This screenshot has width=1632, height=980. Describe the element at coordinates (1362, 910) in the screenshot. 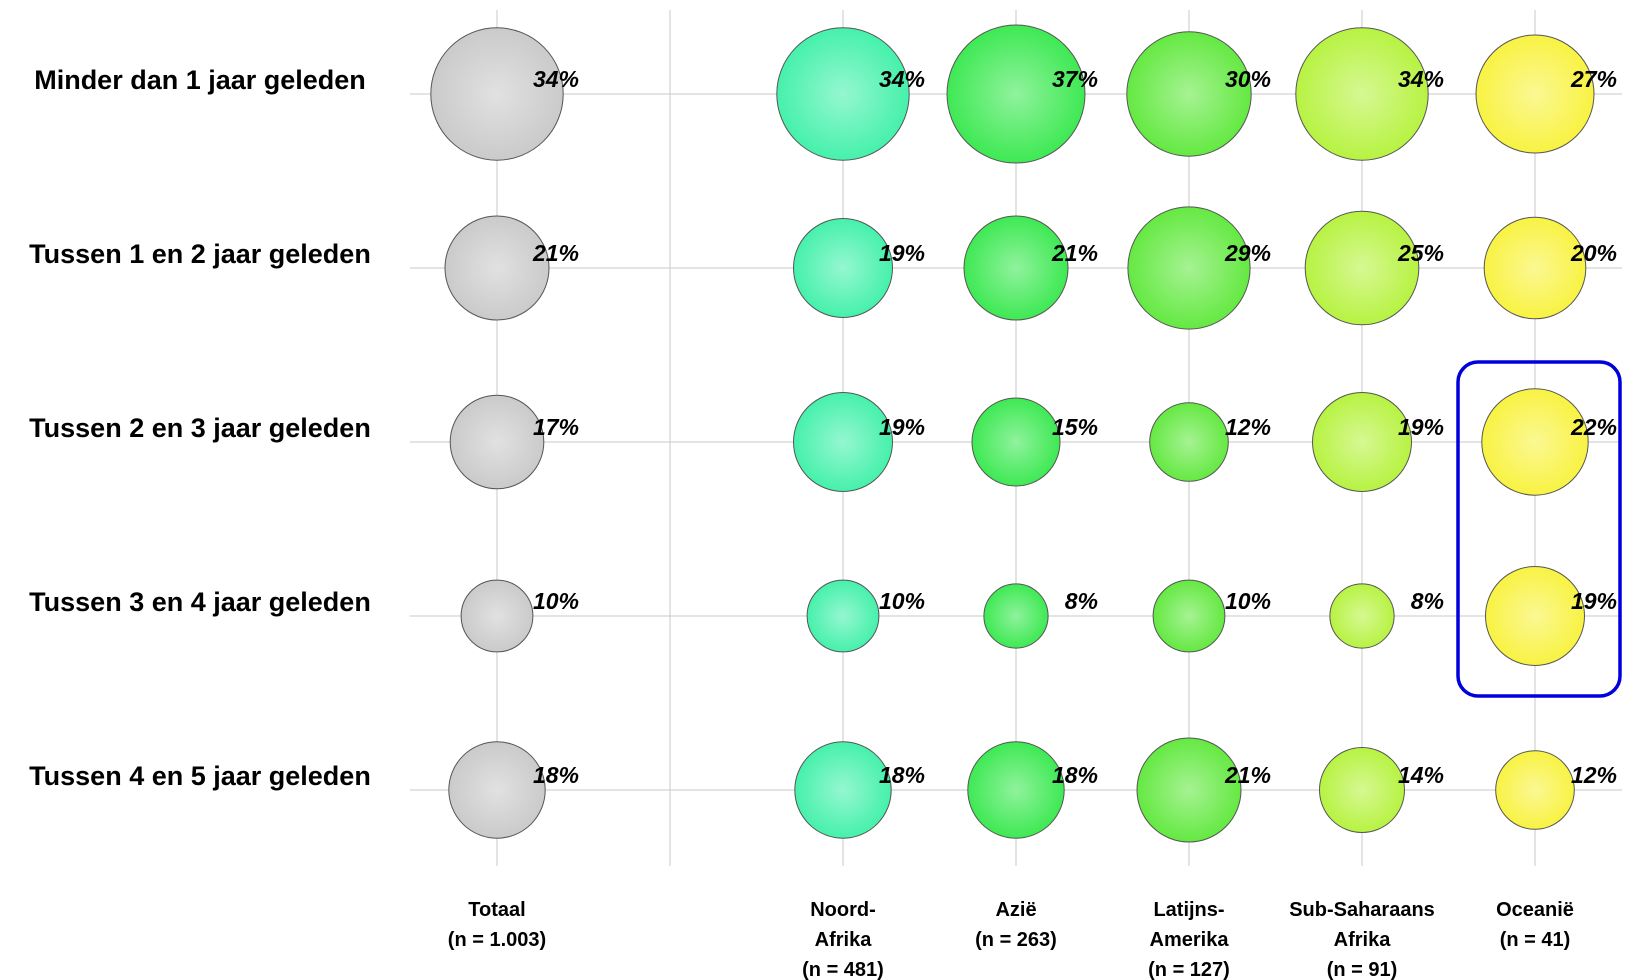

I see `column-label: Sub-Saharaans` at that location.